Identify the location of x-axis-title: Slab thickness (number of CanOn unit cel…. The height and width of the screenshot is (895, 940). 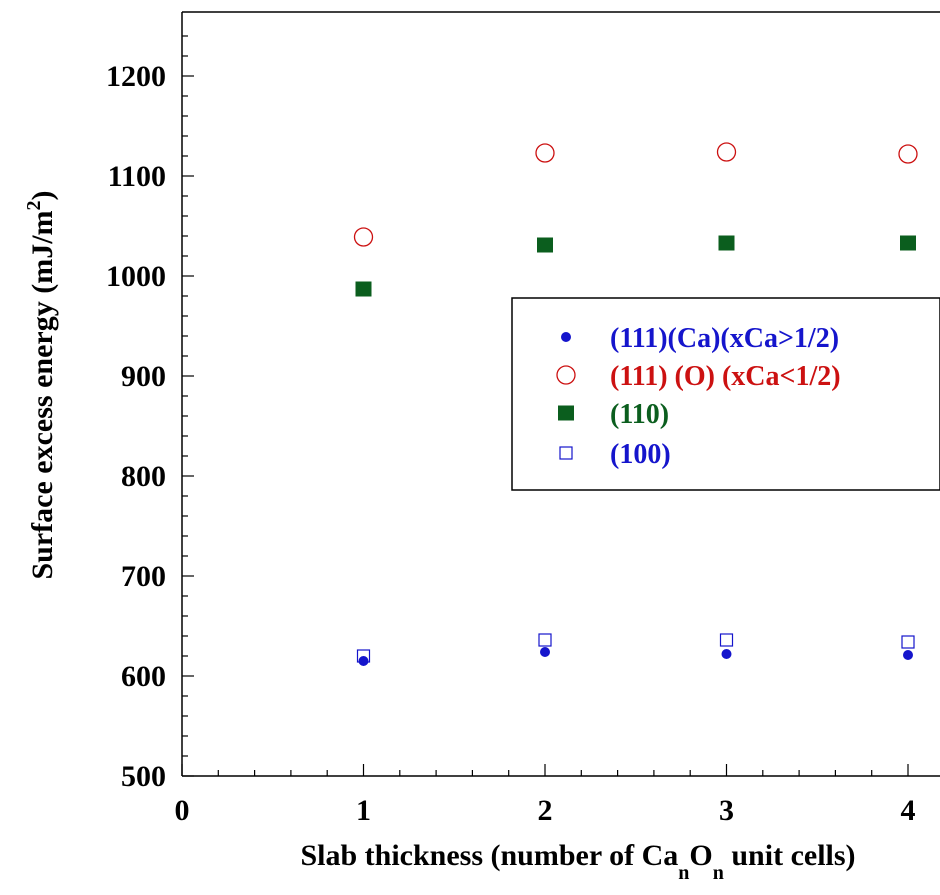
(577, 861).